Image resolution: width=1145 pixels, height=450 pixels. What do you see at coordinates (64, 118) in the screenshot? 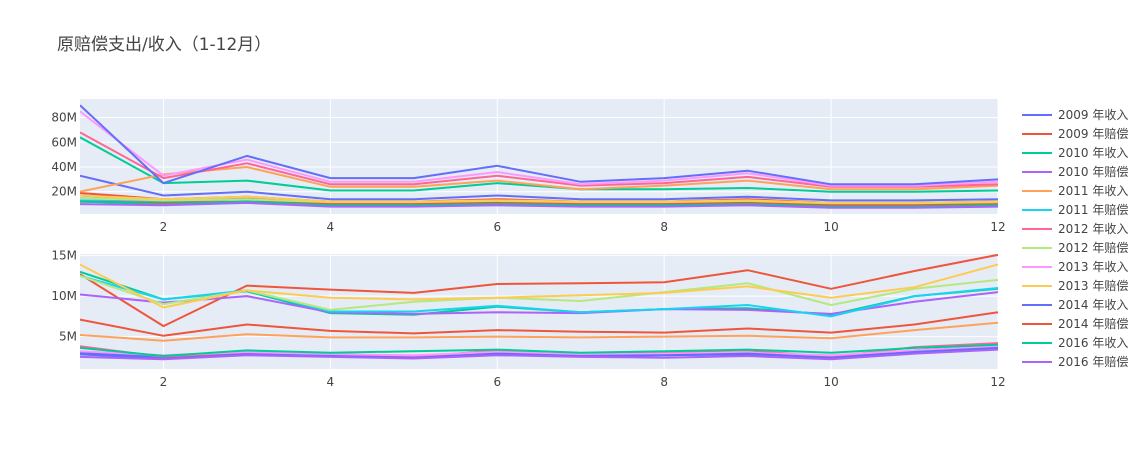
I see `y-tick-label: 80M` at bounding box center [64, 118].